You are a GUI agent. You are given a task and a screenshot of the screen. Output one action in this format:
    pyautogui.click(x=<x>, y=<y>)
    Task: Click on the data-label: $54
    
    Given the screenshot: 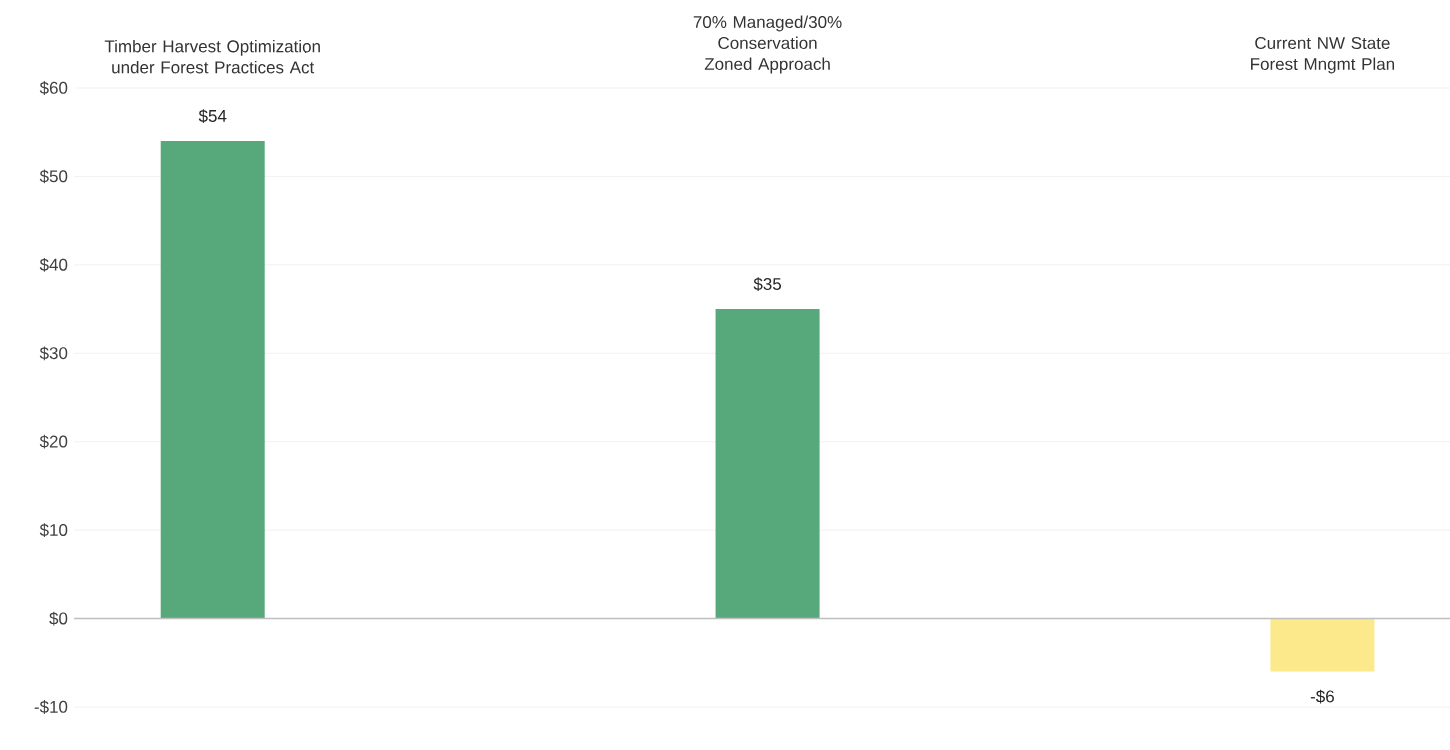 What is the action you would take?
    pyautogui.click(x=212, y=116)
    